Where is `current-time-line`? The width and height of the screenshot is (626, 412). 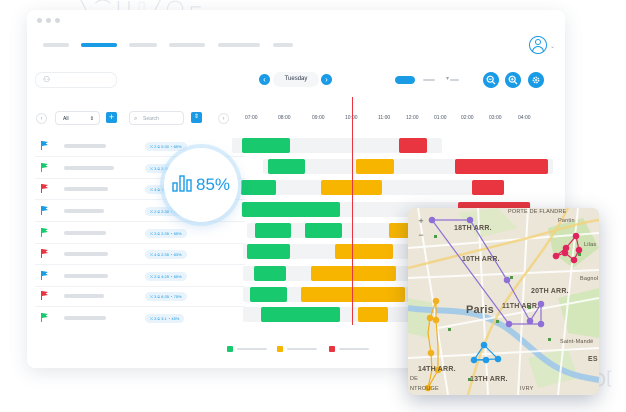 current-time-line is located at coordinates (353, 211).